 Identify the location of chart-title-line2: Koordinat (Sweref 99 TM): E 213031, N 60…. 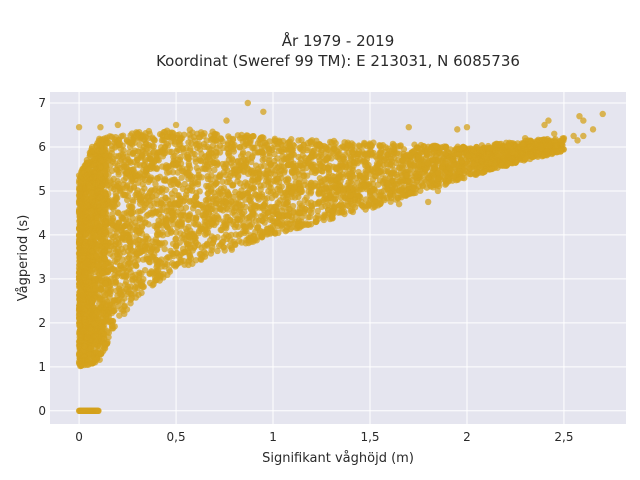
(338, 61).